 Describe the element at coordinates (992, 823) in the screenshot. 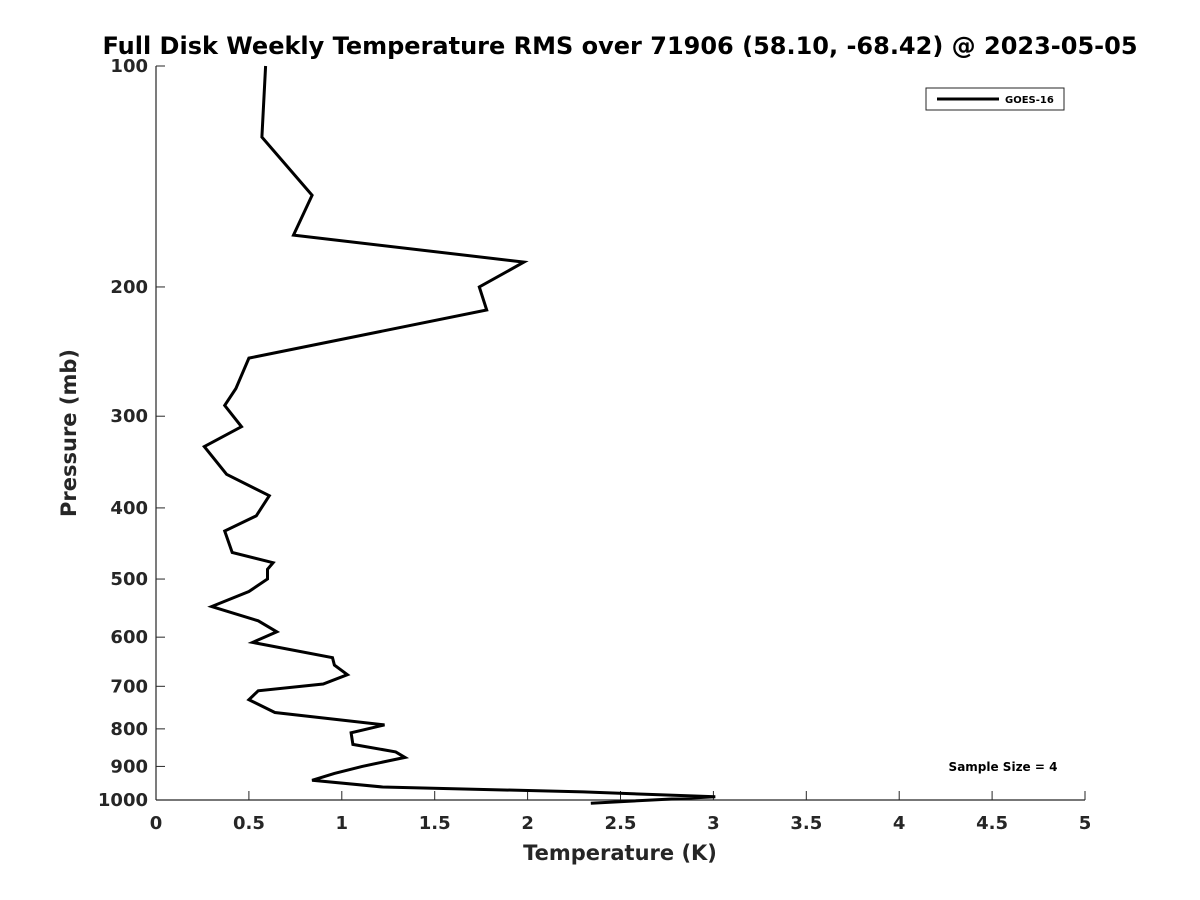

I see `x-tick-label: 4.5` at that location.